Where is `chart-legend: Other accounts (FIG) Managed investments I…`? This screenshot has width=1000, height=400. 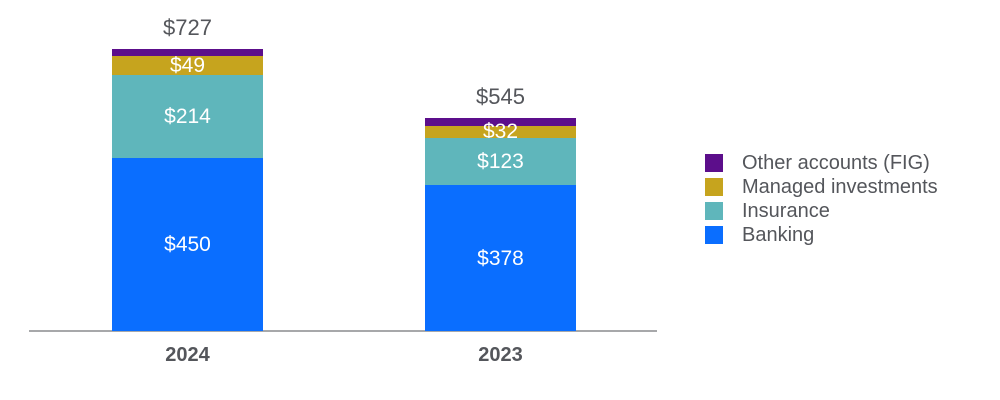
chart-legend: Other accounts (FIG) Managed investments I… is located at coordinates (821, 201).